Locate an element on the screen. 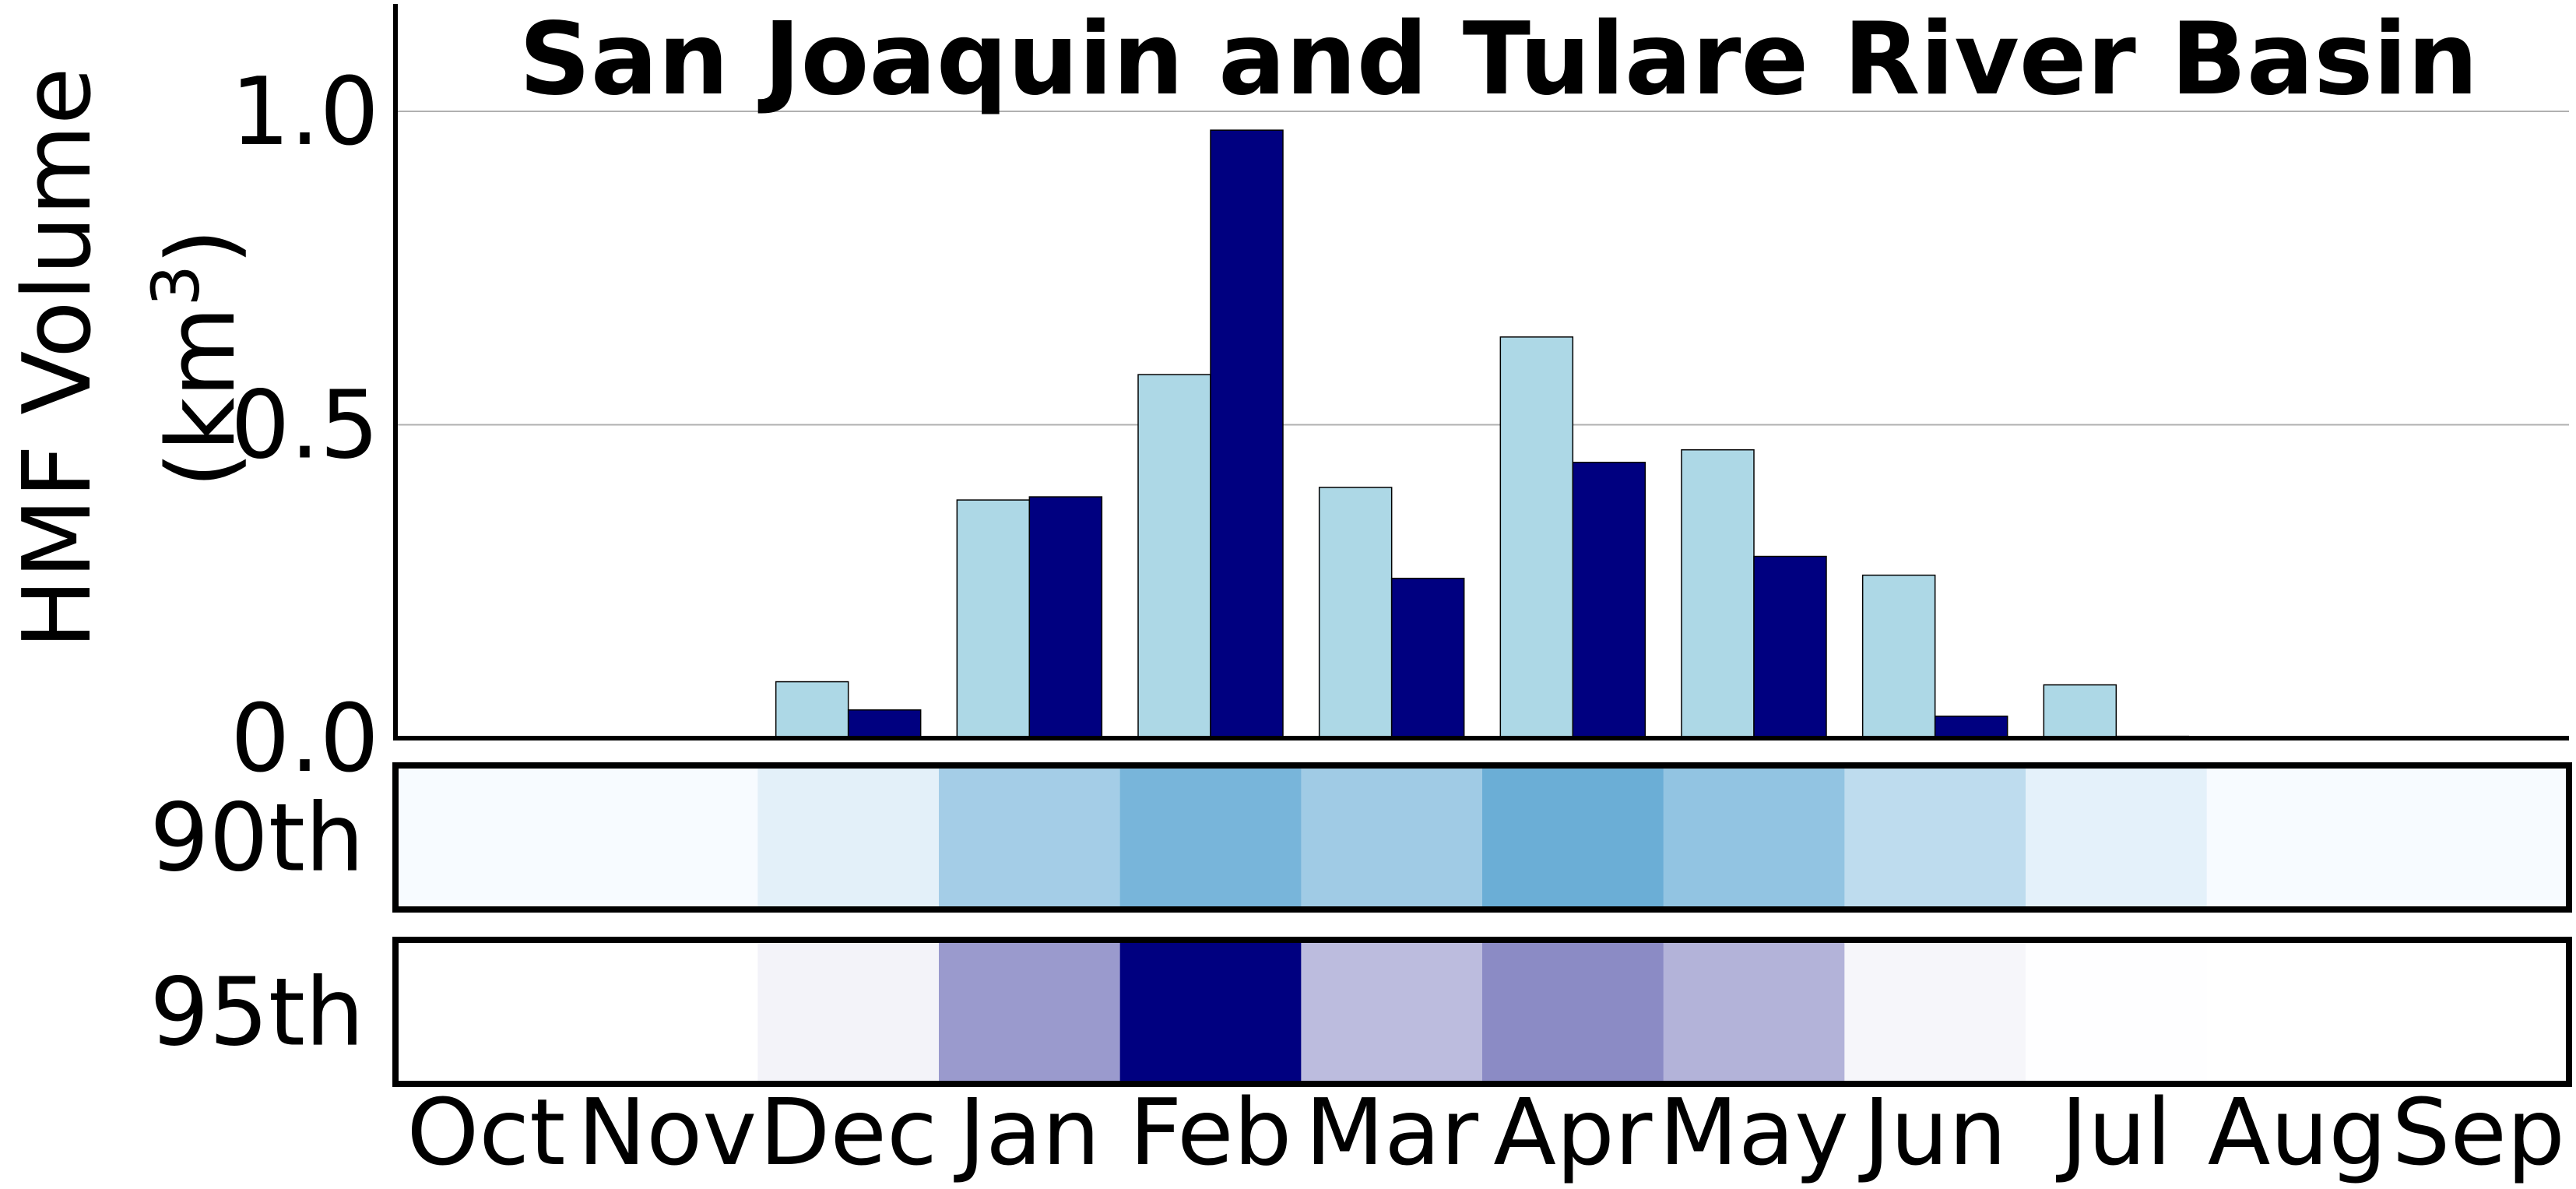  y-tick-labels: 0.0 0.5 1.0 is located at coordinates (305, 426).